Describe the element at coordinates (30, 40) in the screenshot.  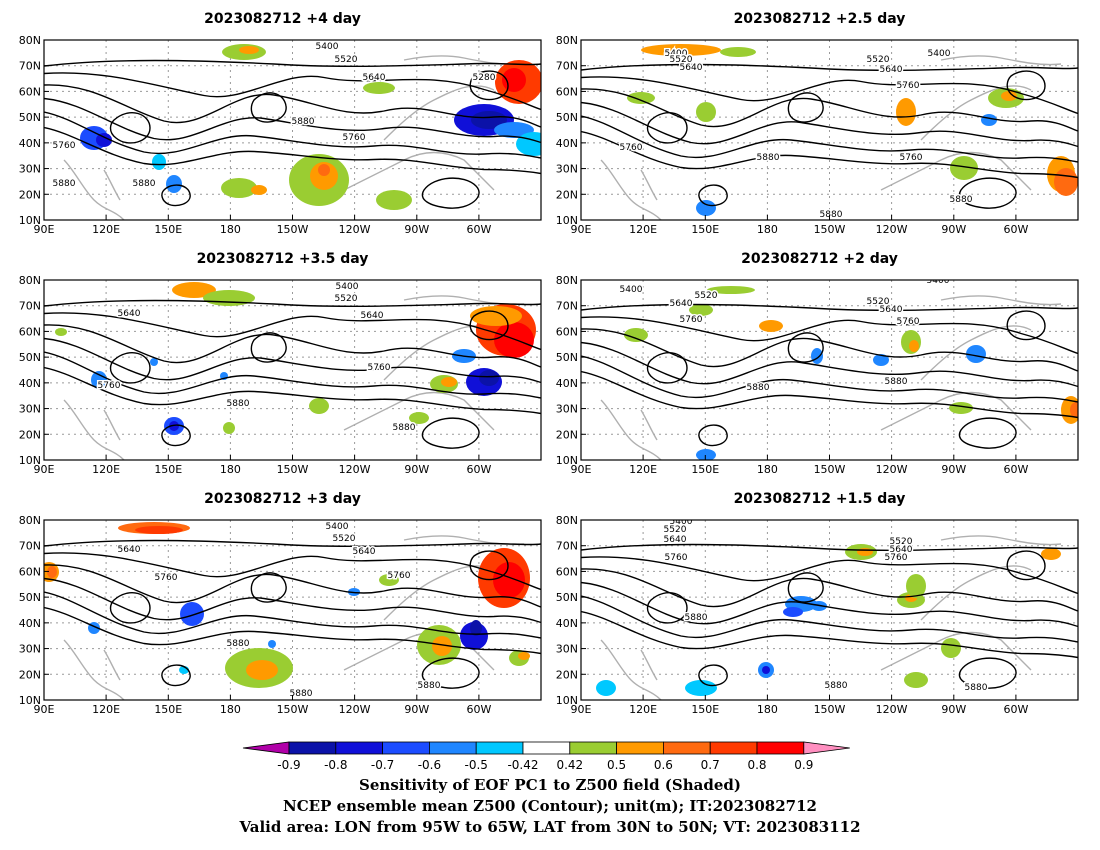
I see `lat-tick-label: 80N` at that location.